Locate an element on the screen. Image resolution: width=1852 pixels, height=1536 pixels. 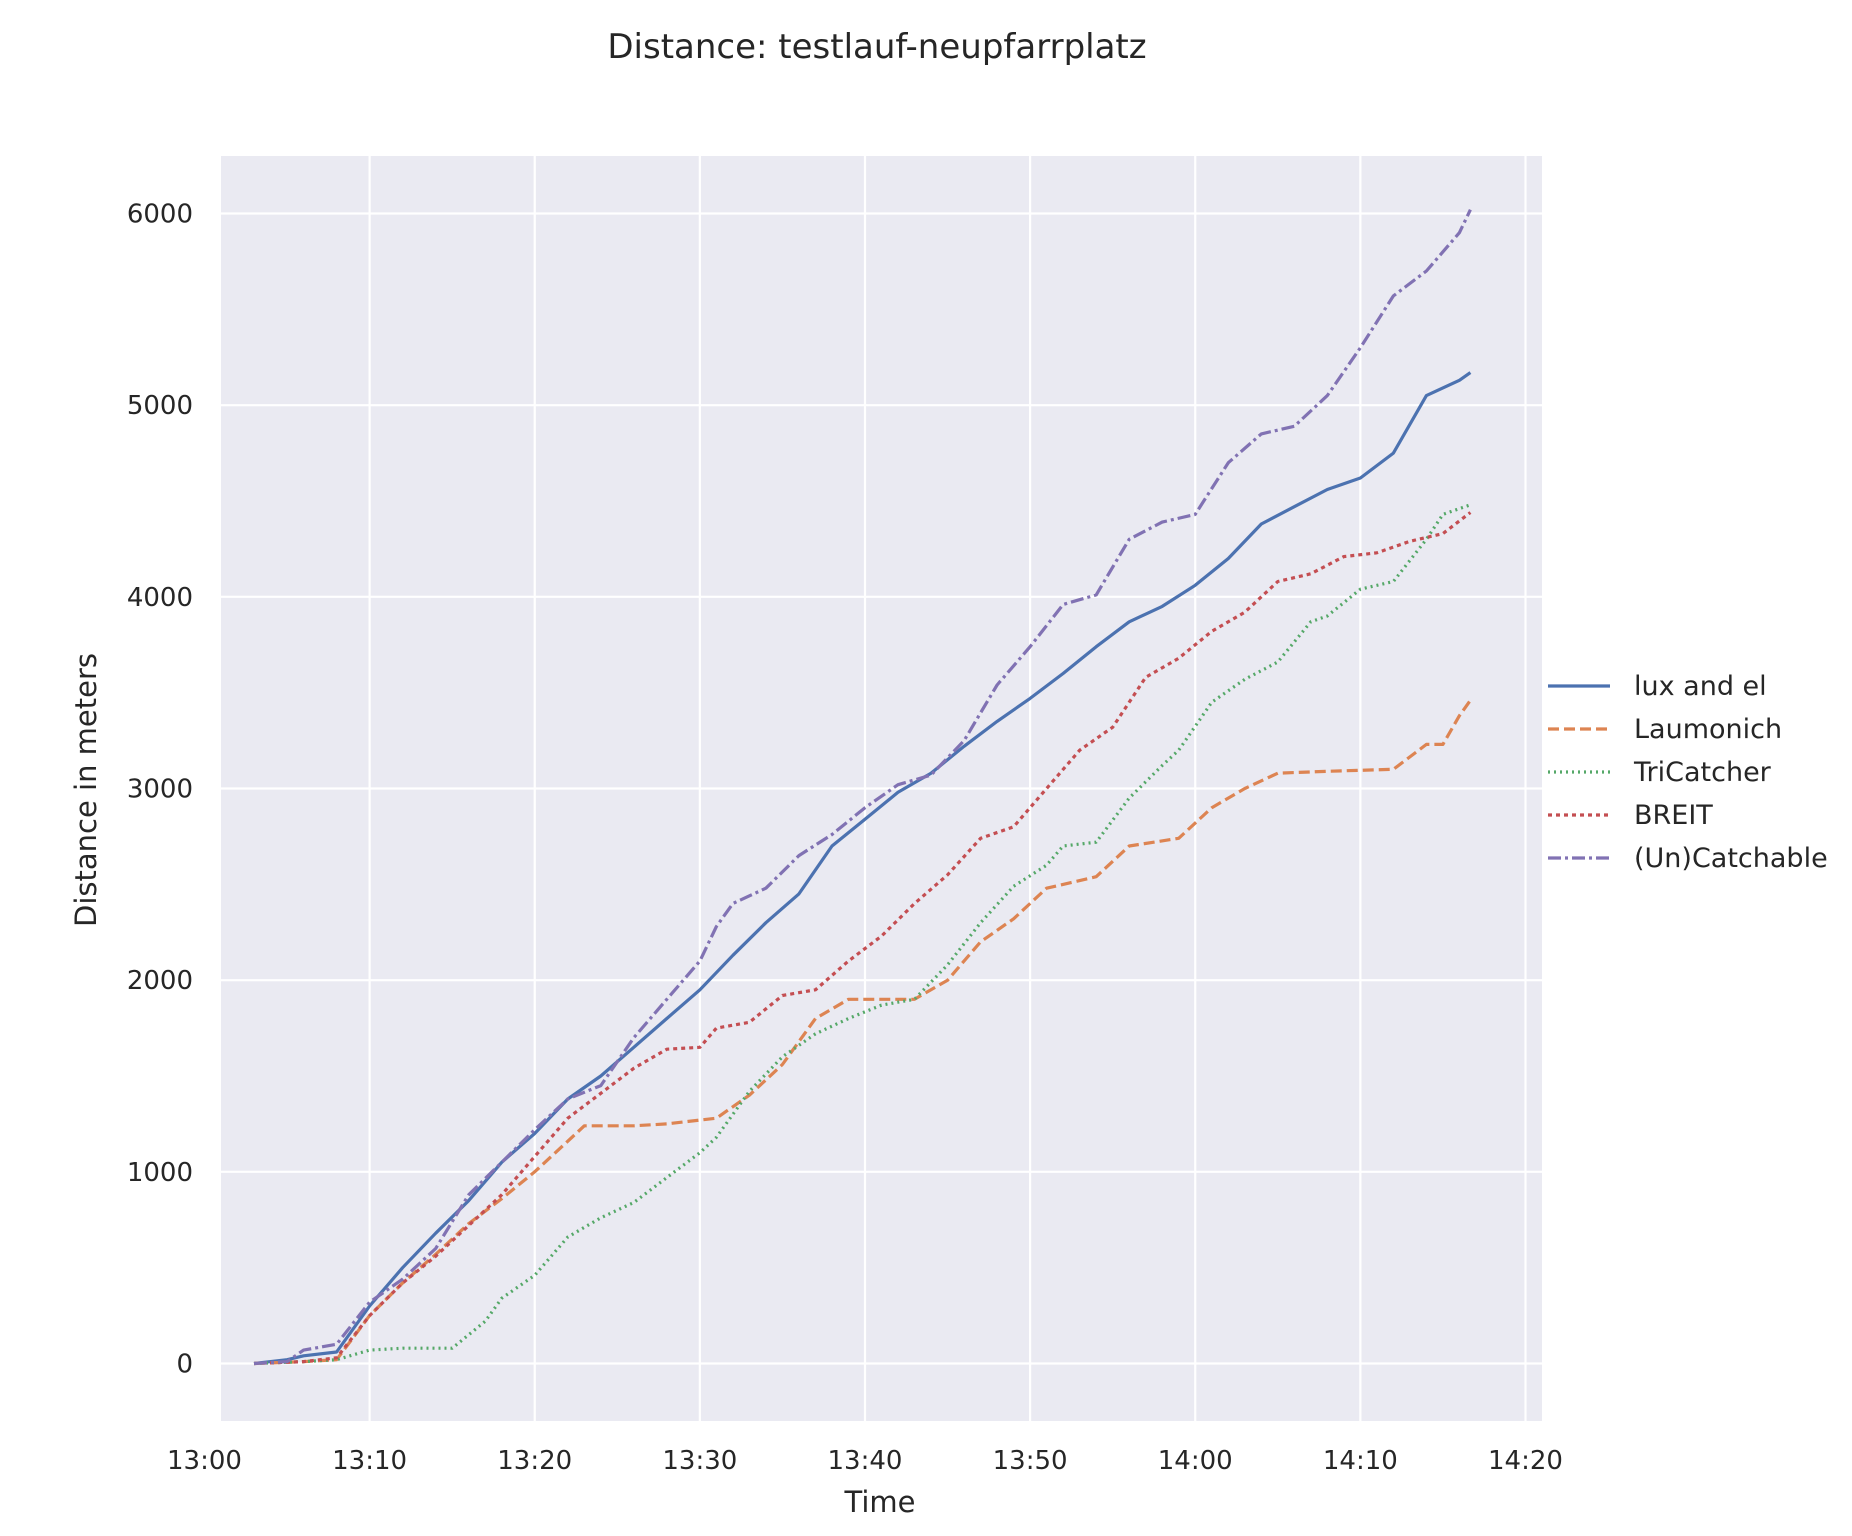
legend-label: TriCatcher is located at coordinates (1702, 772).